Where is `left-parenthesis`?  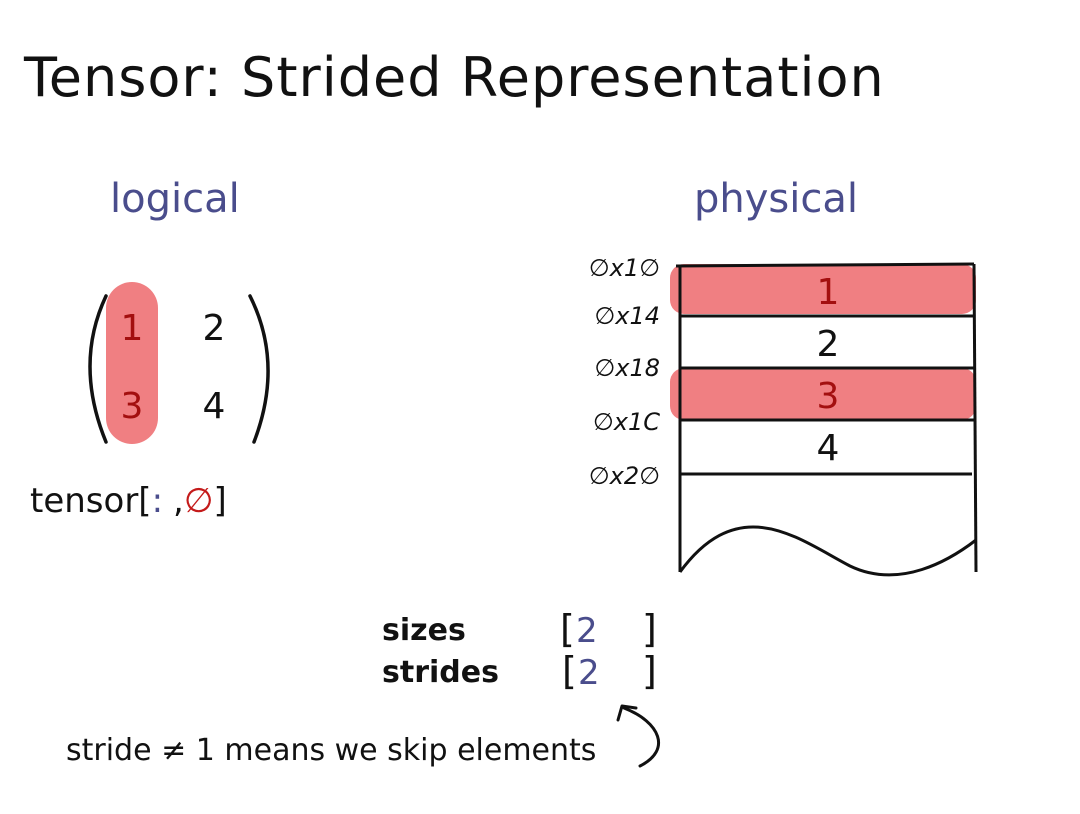
left-parenthesis is located at coordinates (98, 369).